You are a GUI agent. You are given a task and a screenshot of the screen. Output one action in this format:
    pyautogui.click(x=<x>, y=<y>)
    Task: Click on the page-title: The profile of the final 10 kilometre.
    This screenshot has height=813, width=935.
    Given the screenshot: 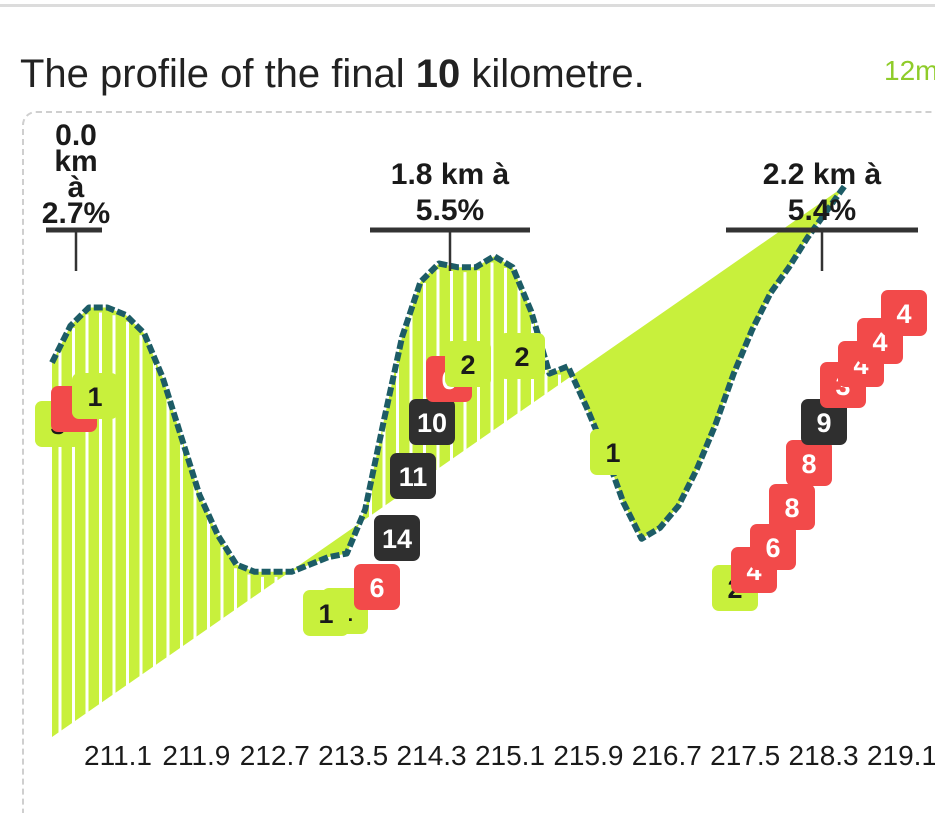 What is the action you would take?
    pyautogui.click(x=332, y=74)
    